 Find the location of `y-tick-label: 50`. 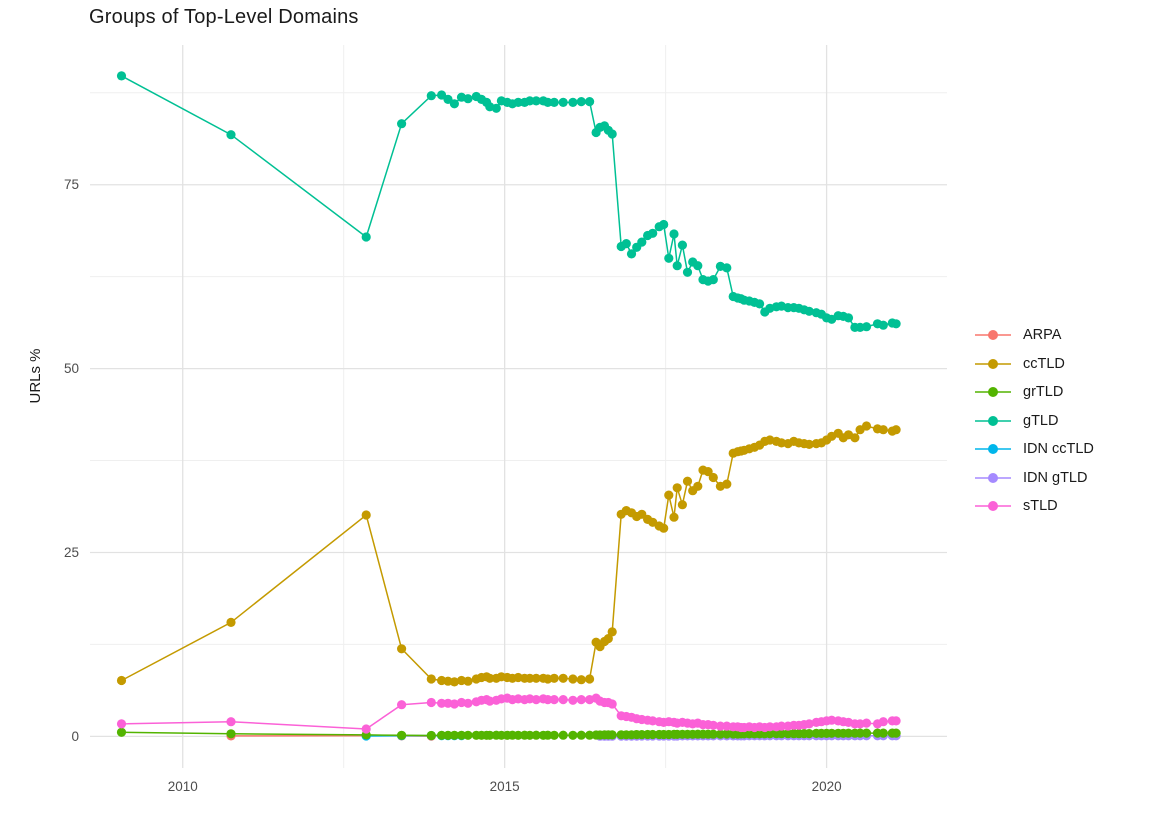

y-tick-label: 50 is located at coordinates (71, 368).